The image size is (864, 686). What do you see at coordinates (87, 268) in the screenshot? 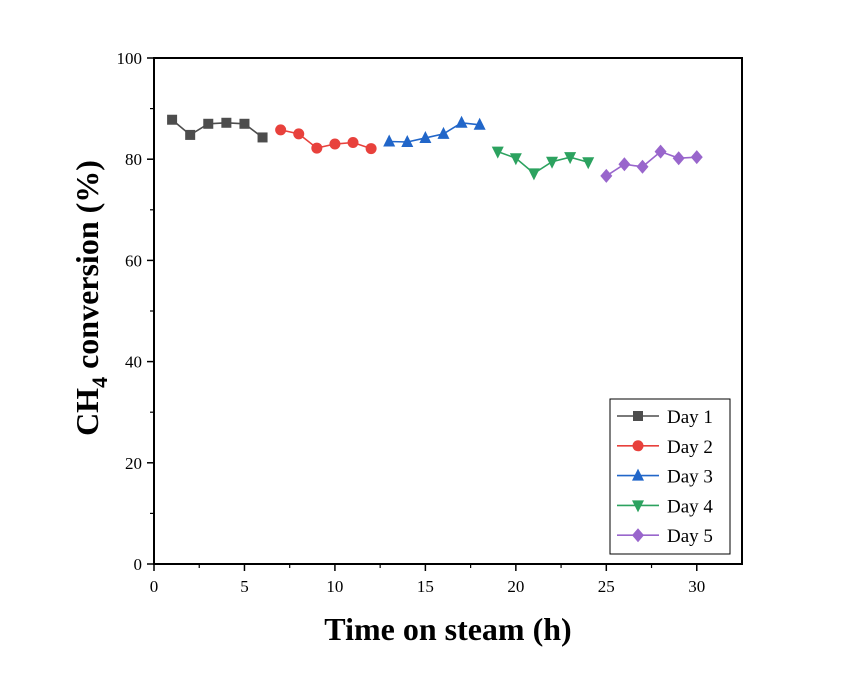
I see `y-axis-title-rest: conversion (%)` at bounding box center [87, 268].